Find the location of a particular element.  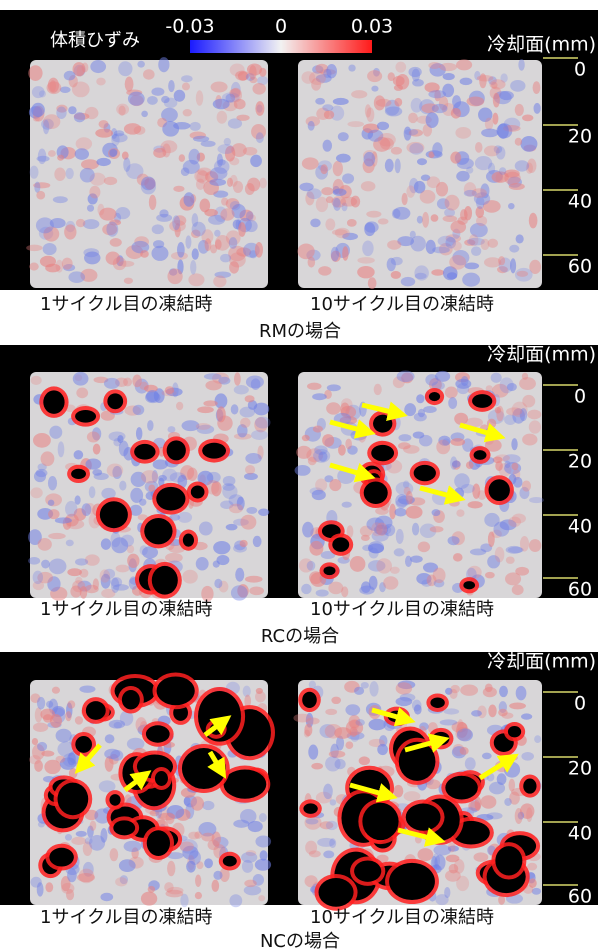

strain-map is located at coordinates (149, 486).